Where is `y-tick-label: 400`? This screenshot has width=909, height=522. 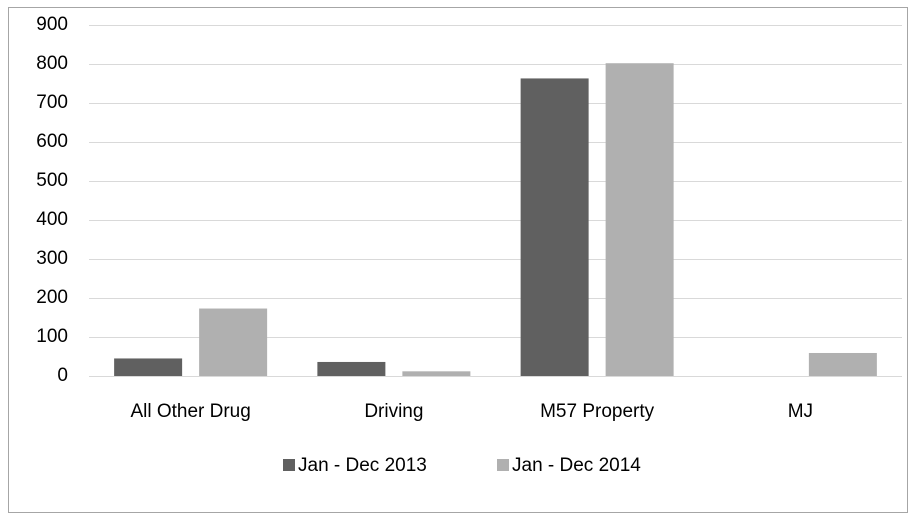
y-tick-label: 400 is located at coordinates (52, 219).